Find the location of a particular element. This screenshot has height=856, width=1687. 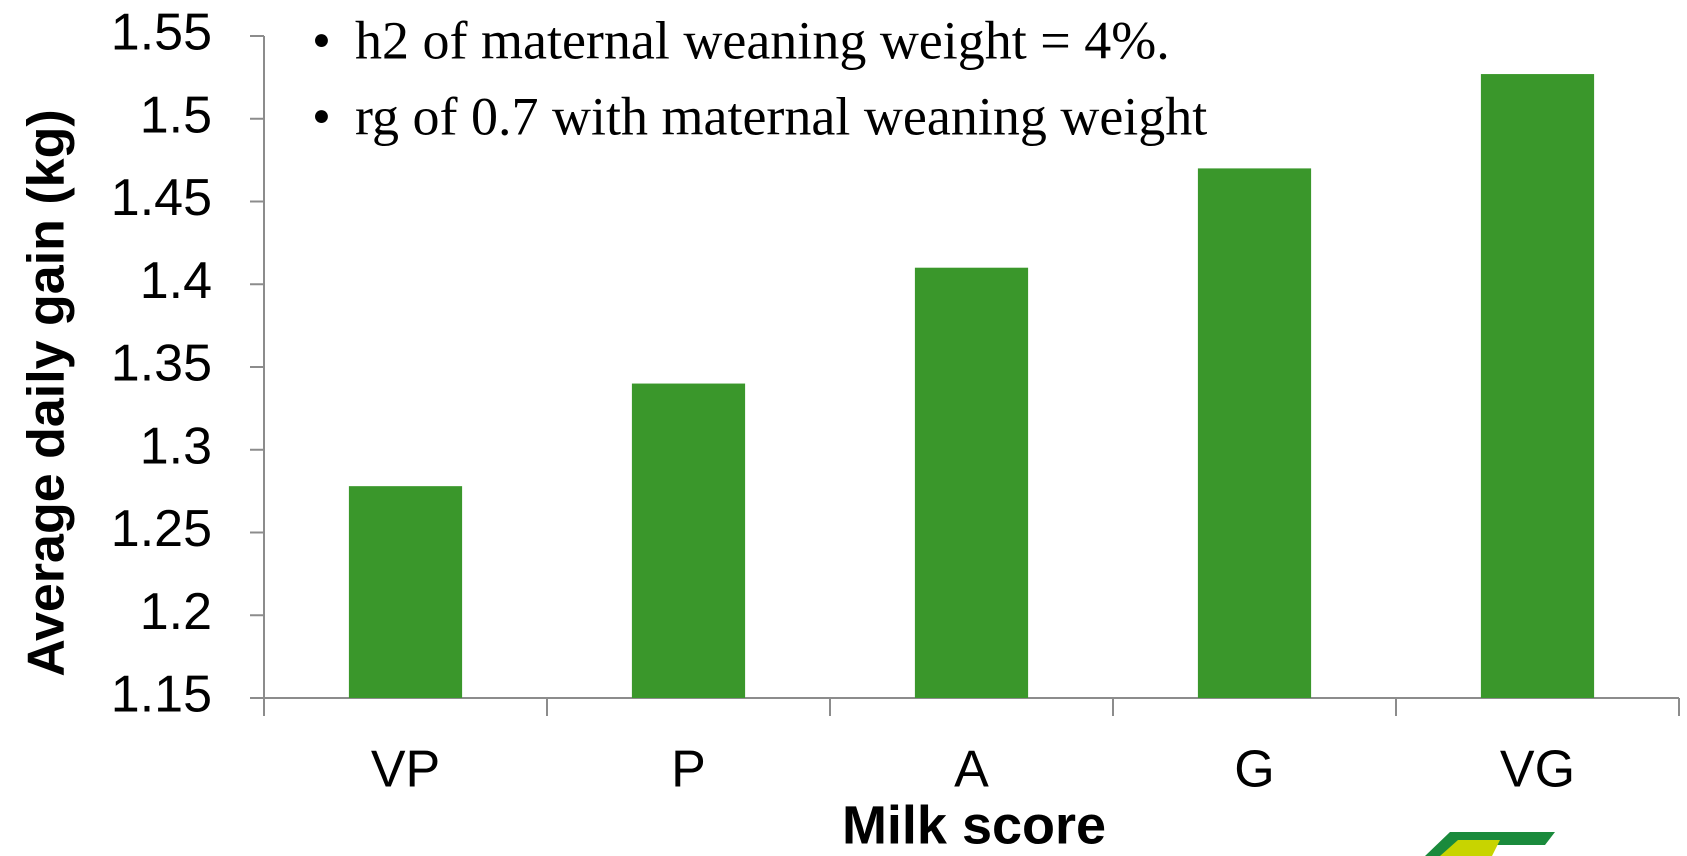

y-tick-label: 1.45 is located at coordinates (161, 198).